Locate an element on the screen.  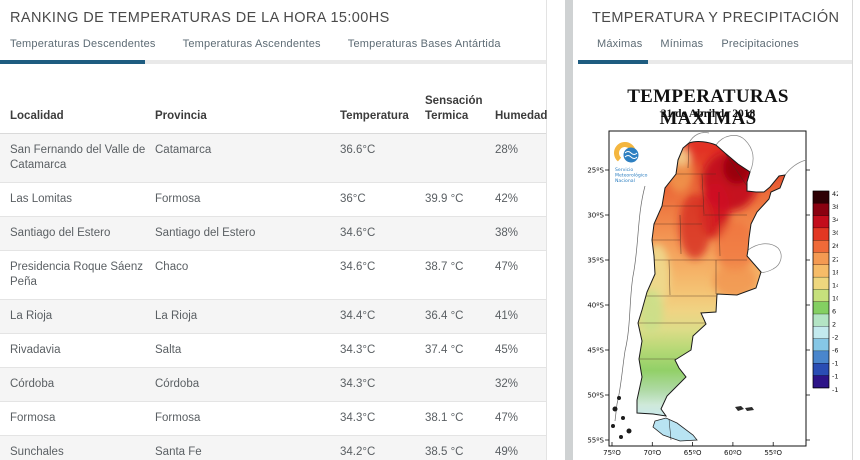
svg-text: 42 is located at coordinates (835, 194).